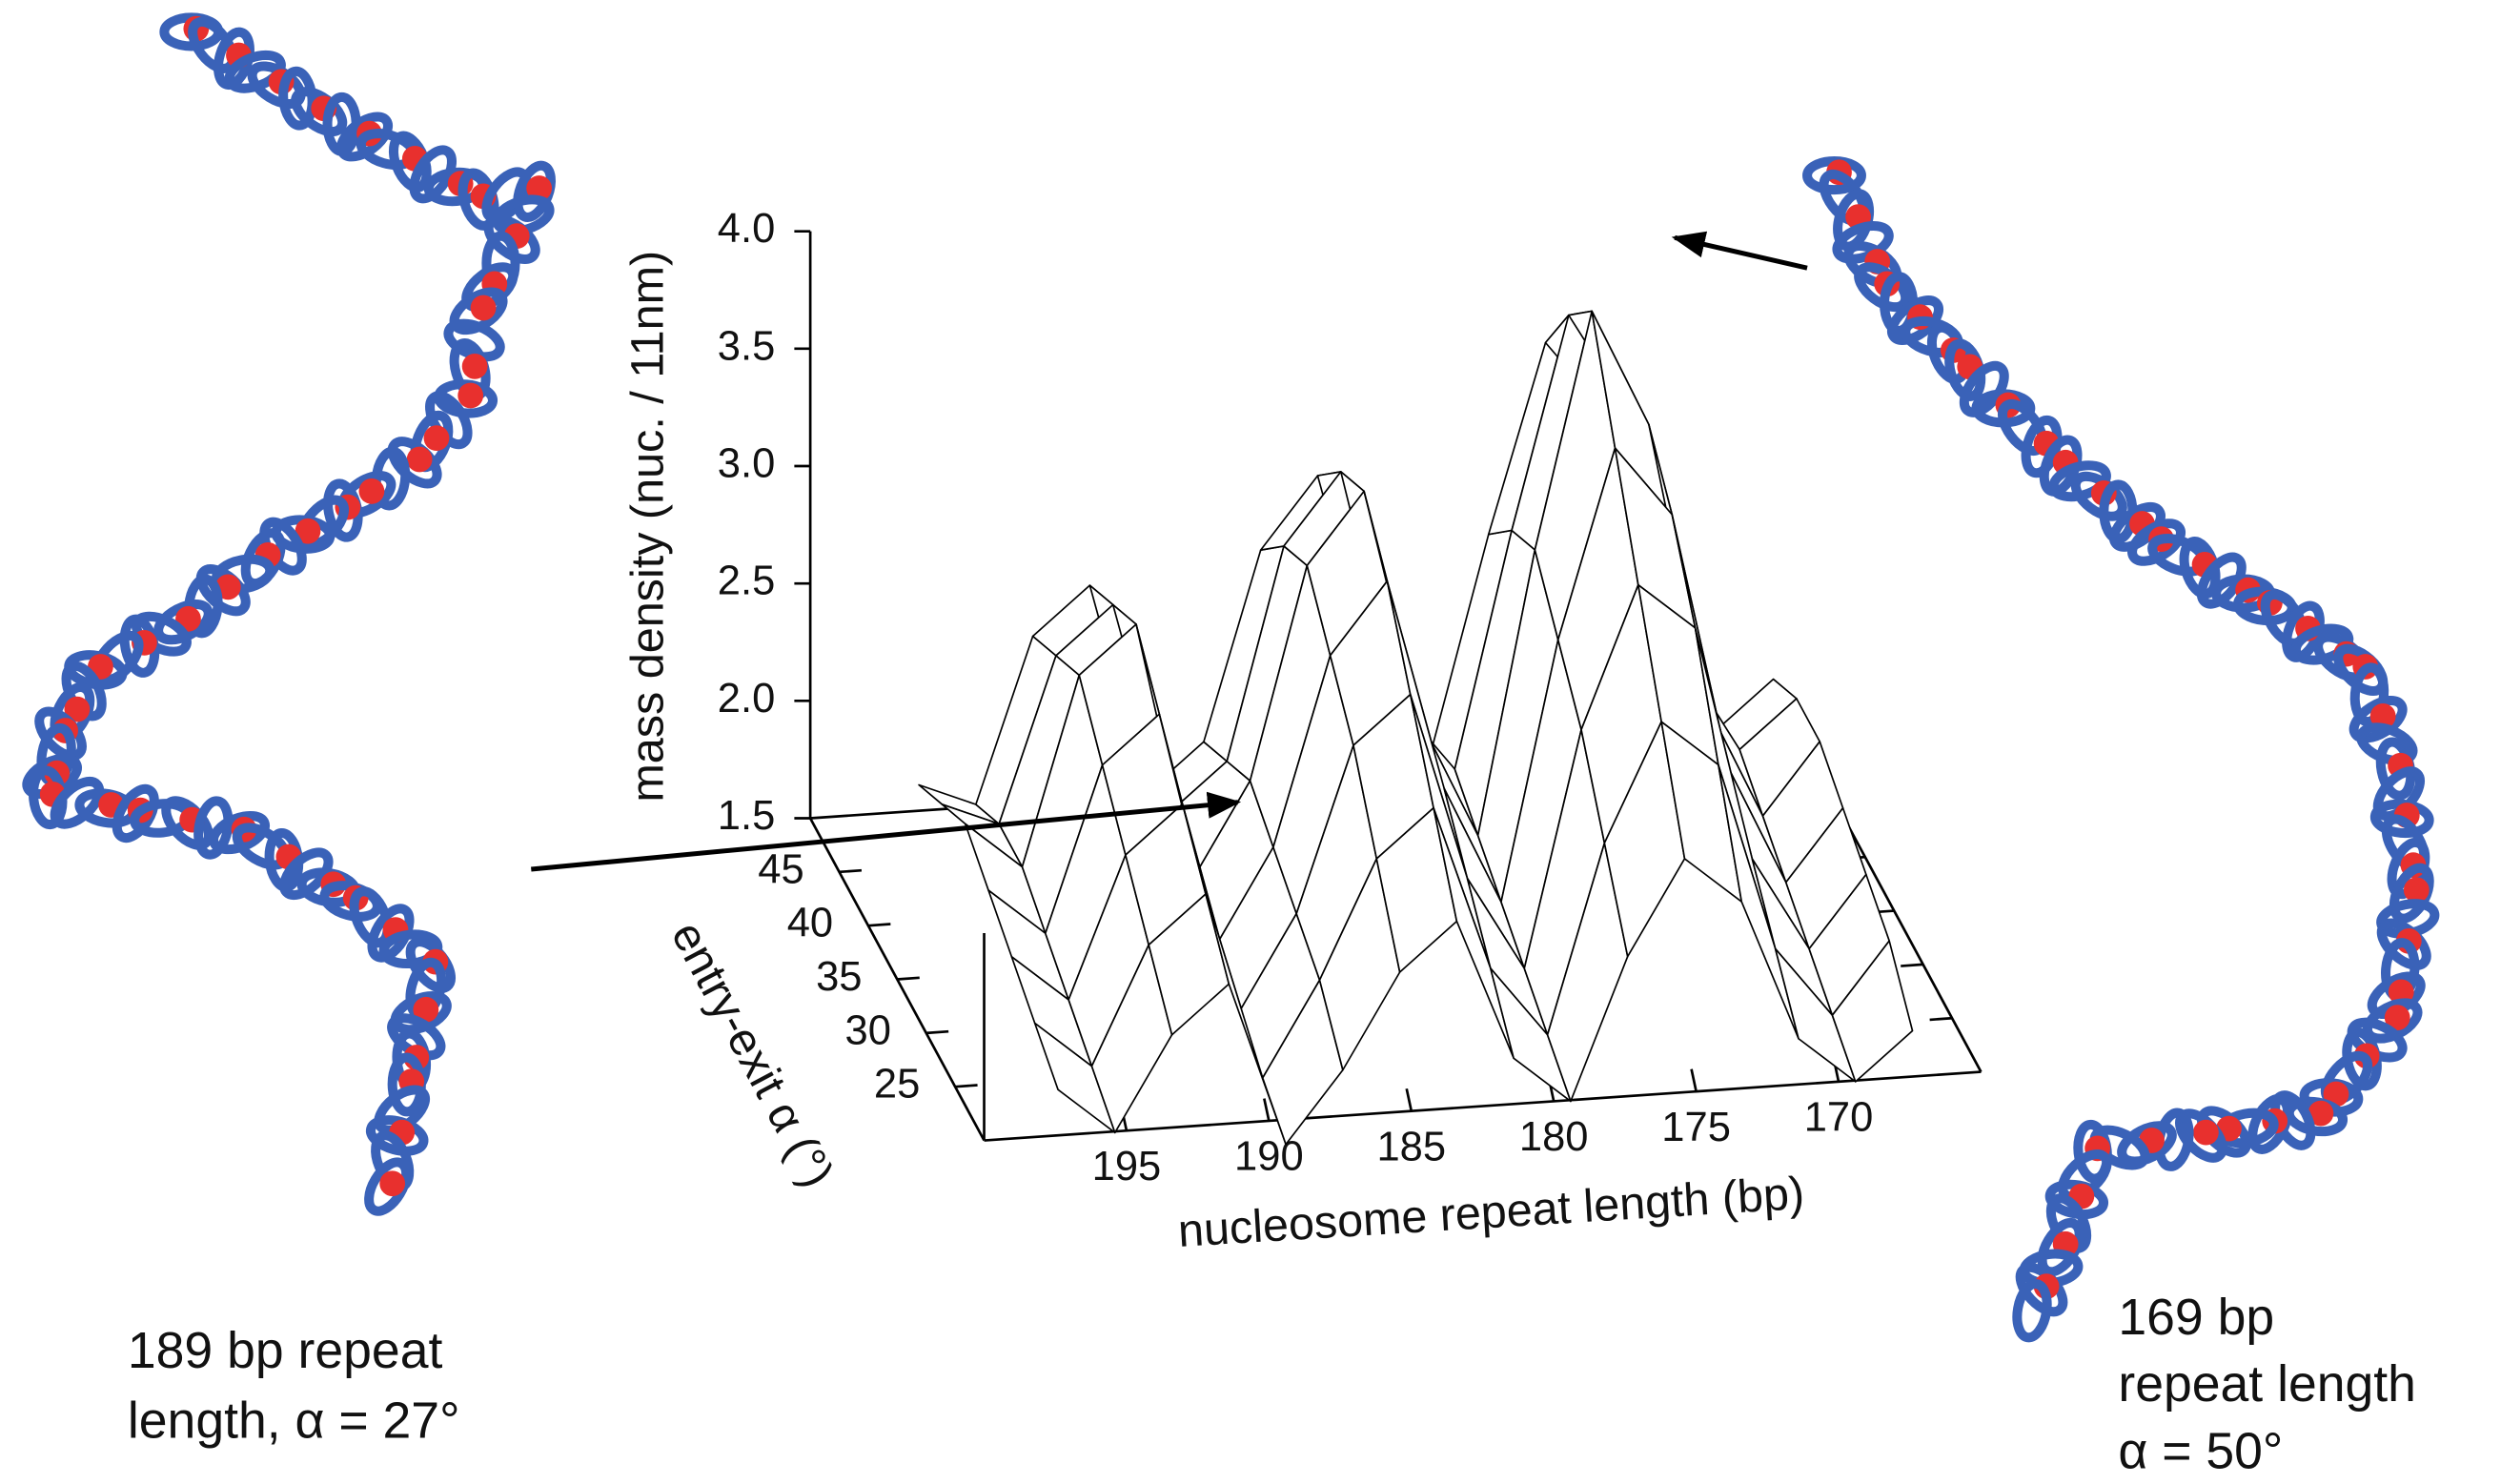  I want to click on y-tick-label: 25, so click(897, 1085).